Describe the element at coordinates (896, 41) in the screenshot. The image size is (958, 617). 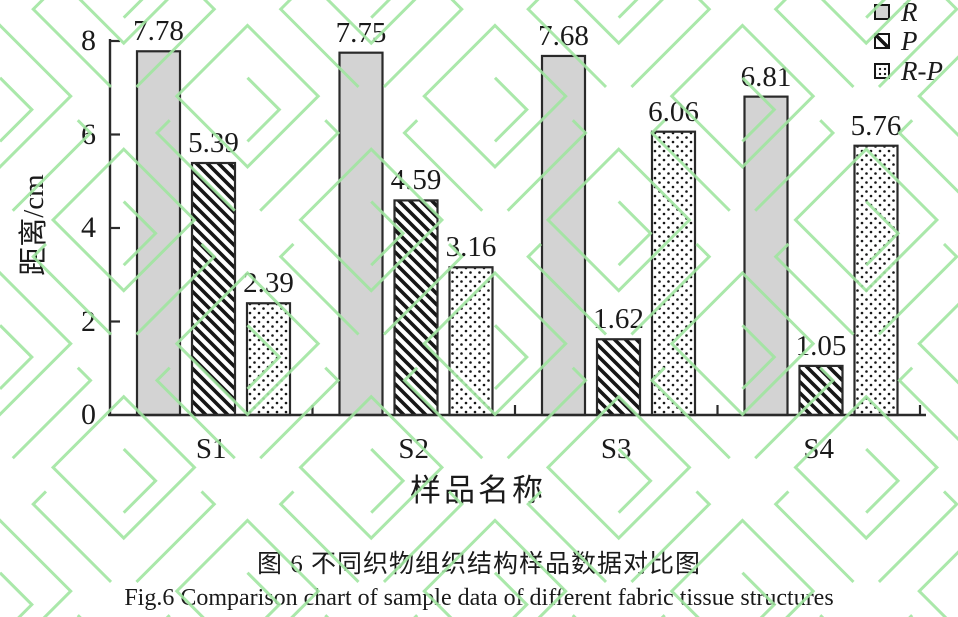
I see `legend-item-P: P` at that location.